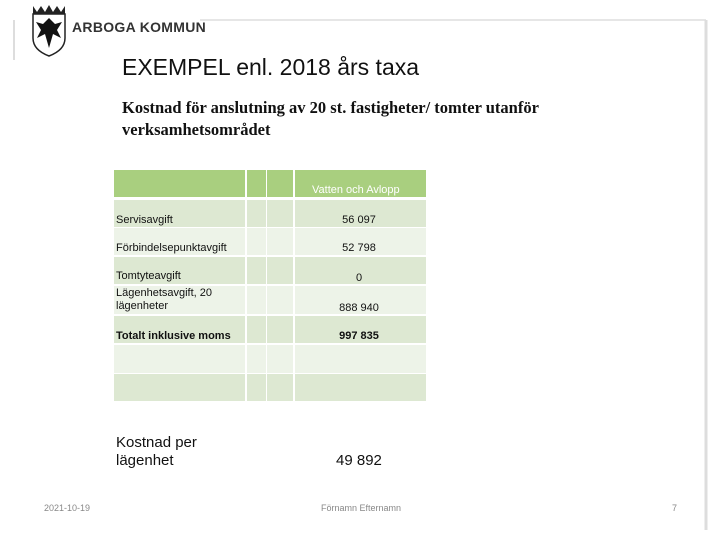 The height and width of the screenshot is (540, 720). I want to click on page-number: 7, so click(675, 508).